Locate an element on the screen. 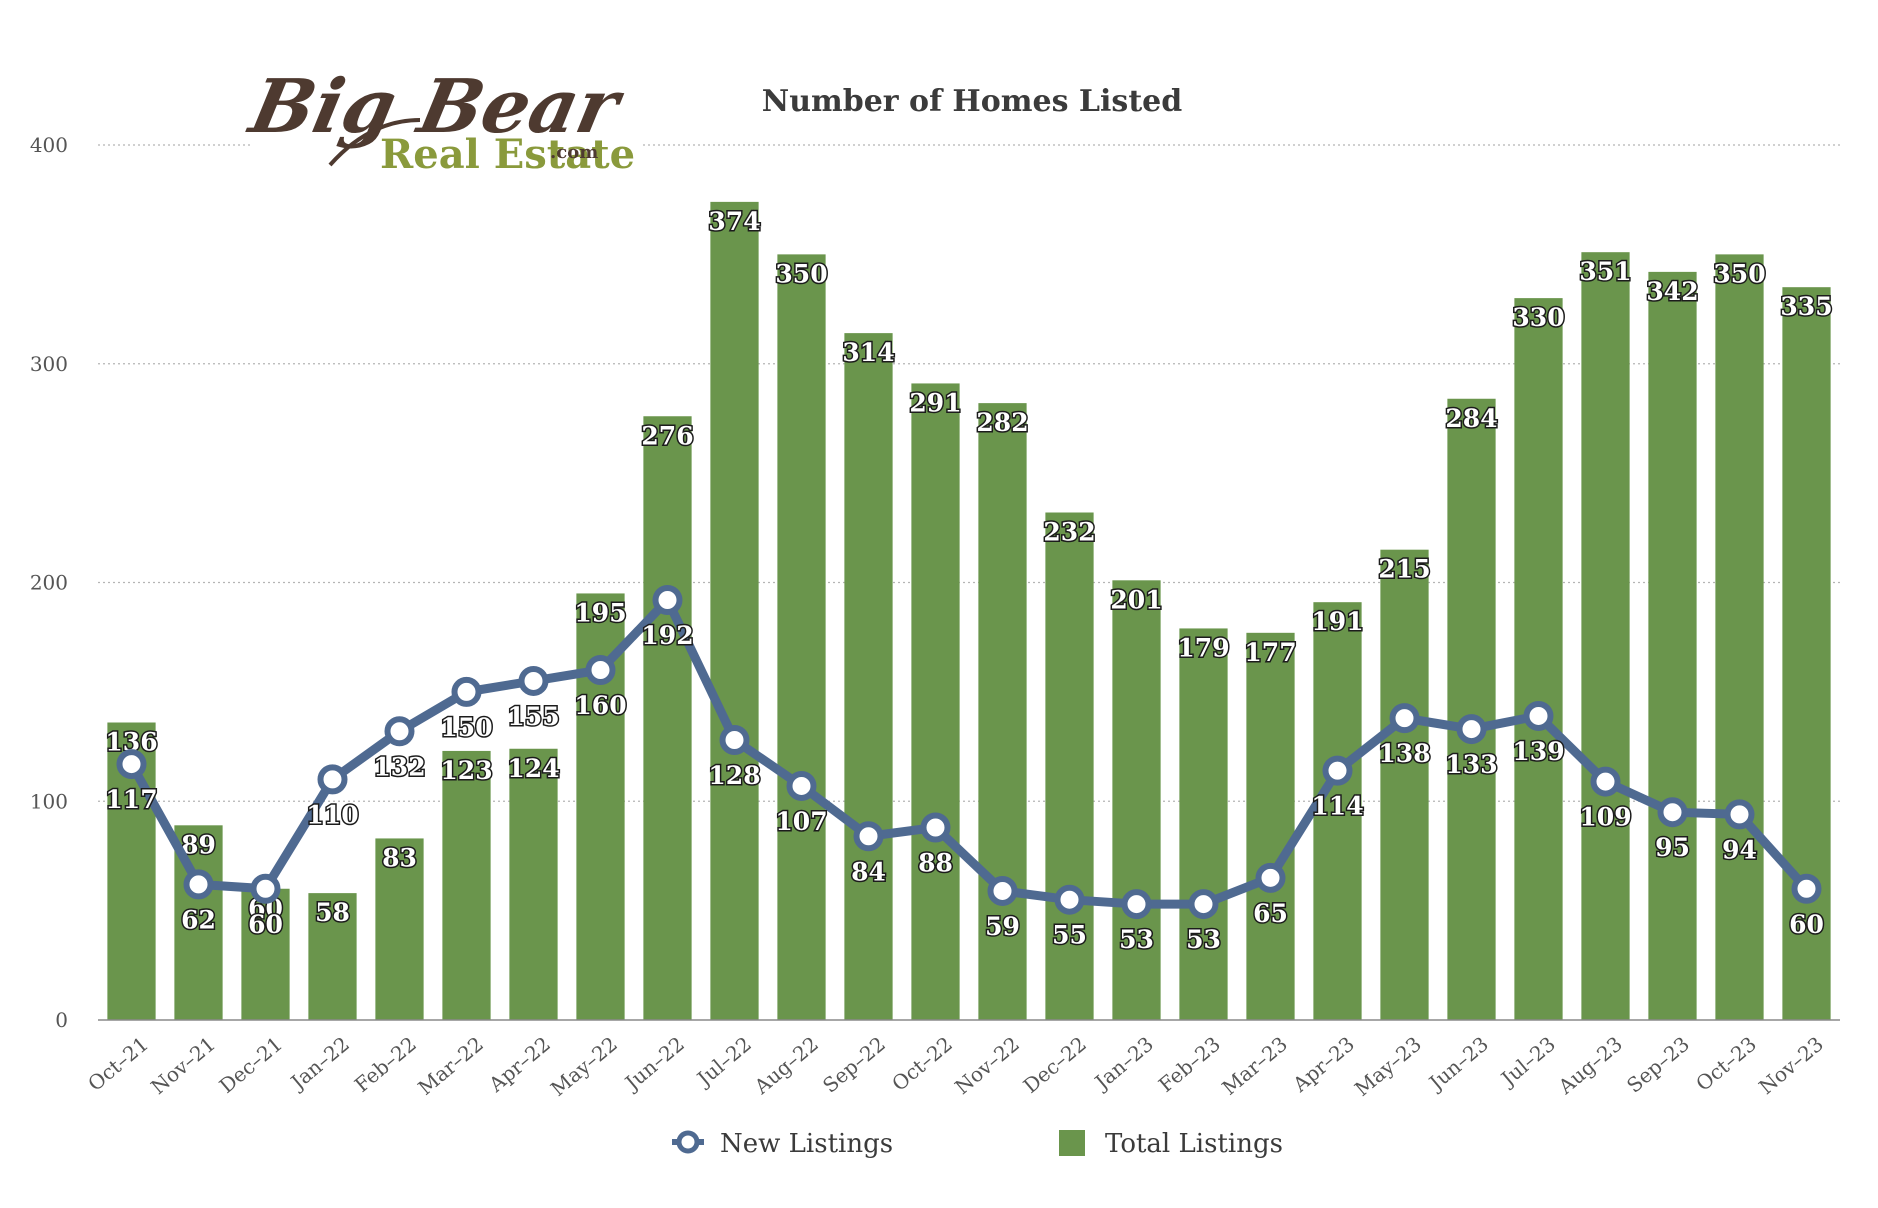 The image size is (1878, 1208). y-tick-label: 100 is located at coordinates (49, 801).